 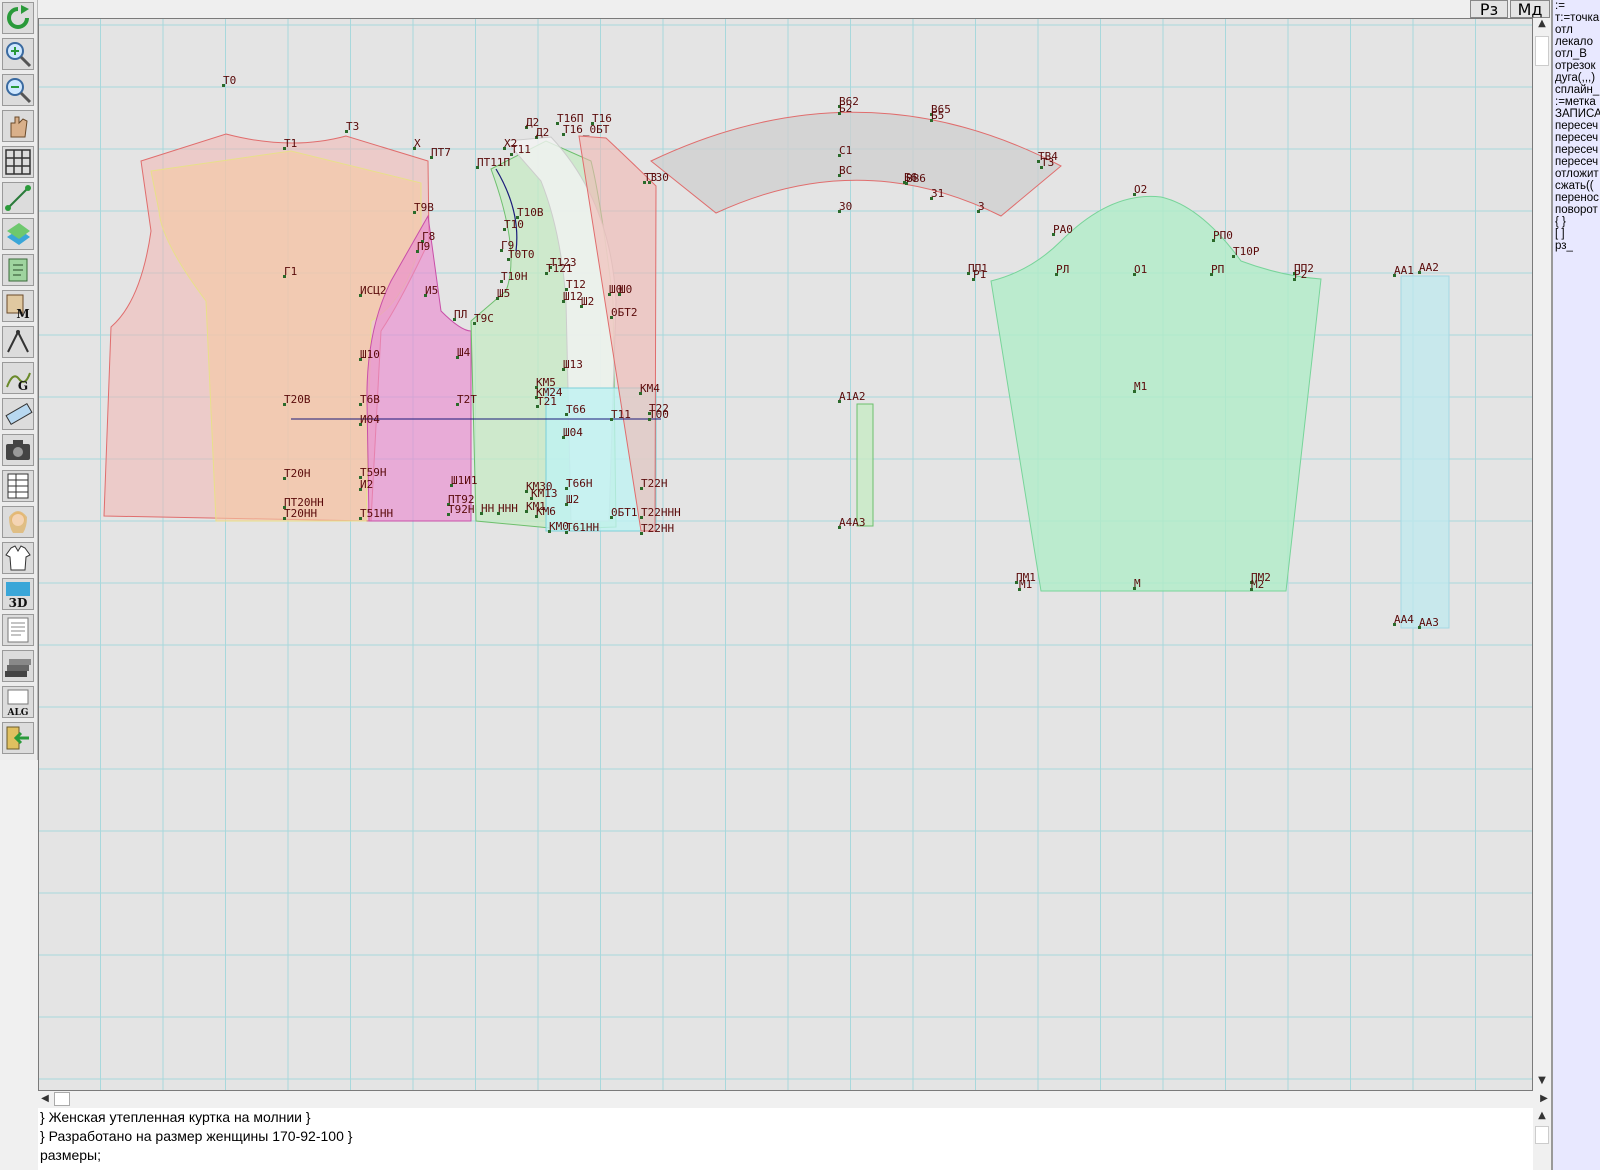 I want to click on sizes-button: Рз, so click(x=1489, y=9).